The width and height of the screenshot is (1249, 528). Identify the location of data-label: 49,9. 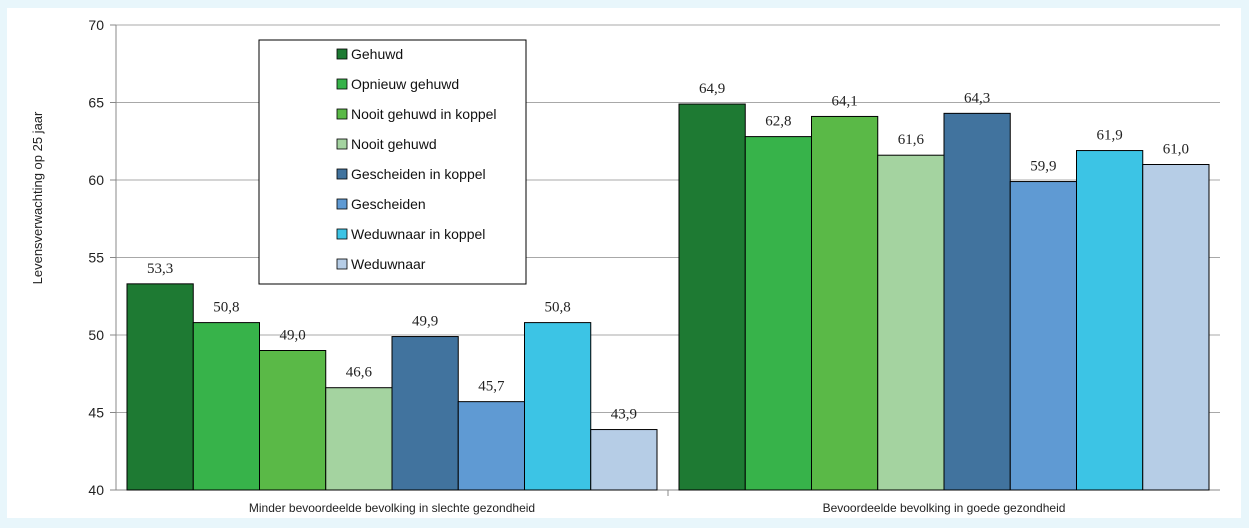
(425, 322).